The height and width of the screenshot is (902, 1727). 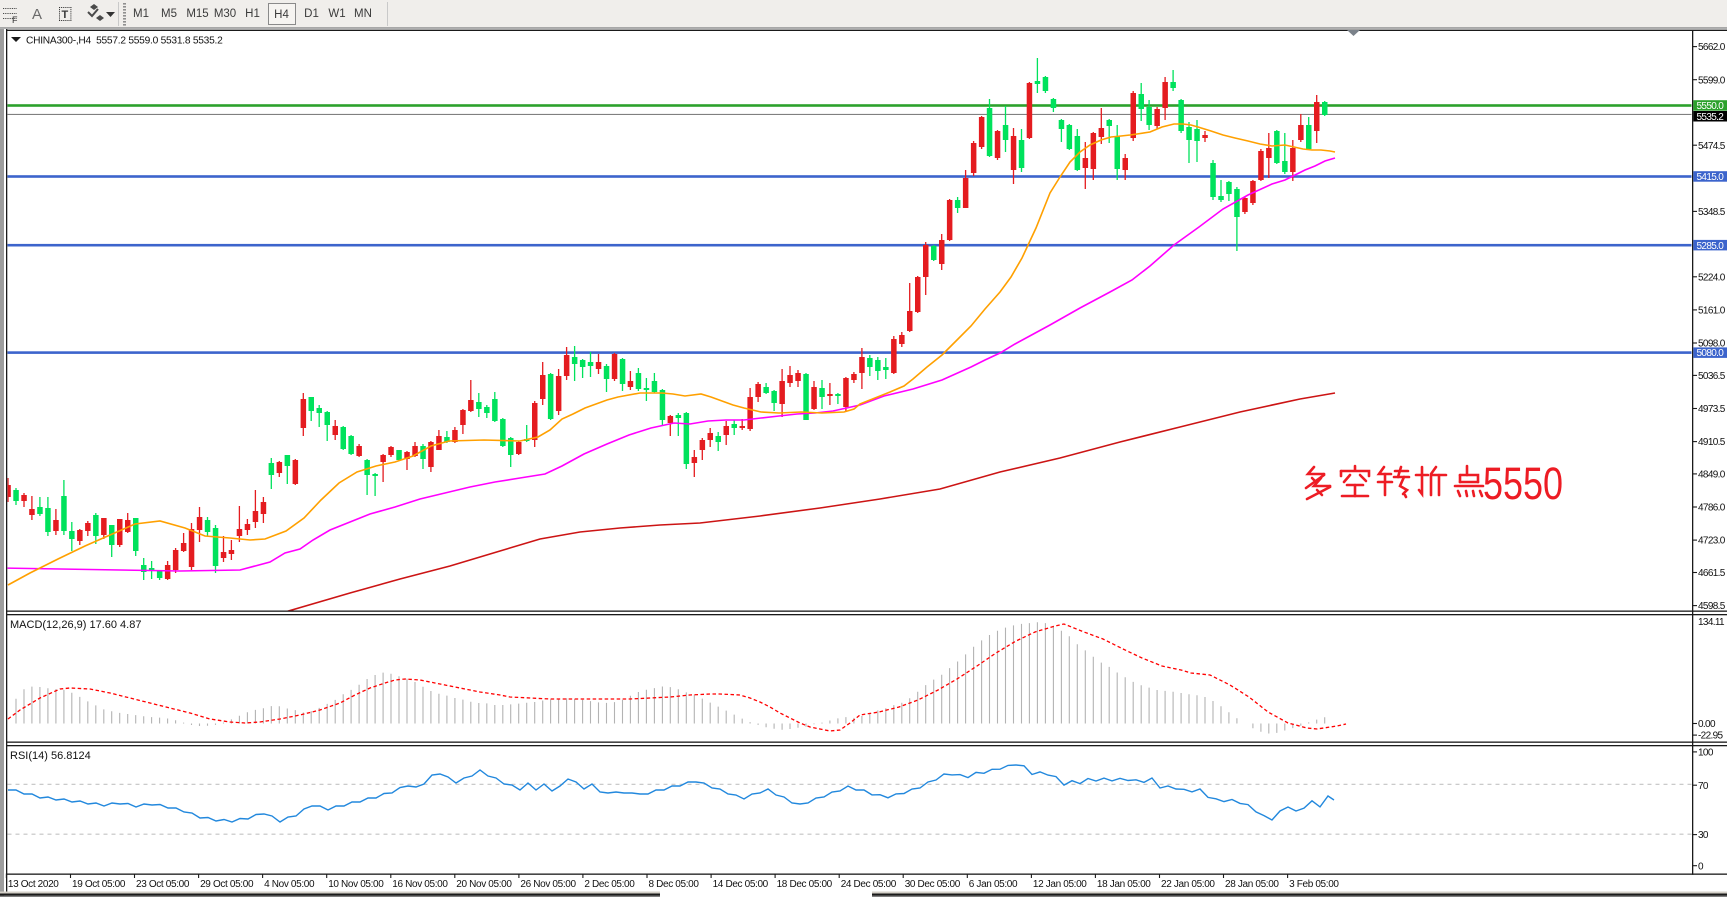 What do you see at coordinates (1711, 177) in the screenshot?
I see `svg-text: 5415.0` at bounding box center [1711, 177].